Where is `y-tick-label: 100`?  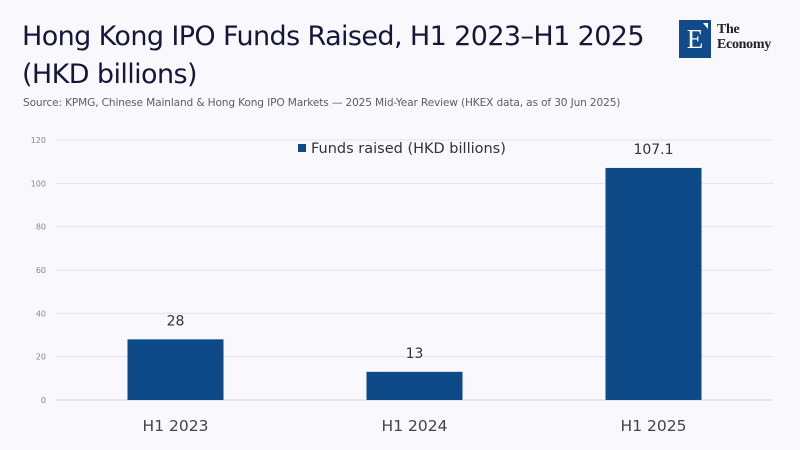 y-tick-label: 100 is located at coordinates (38, 183).